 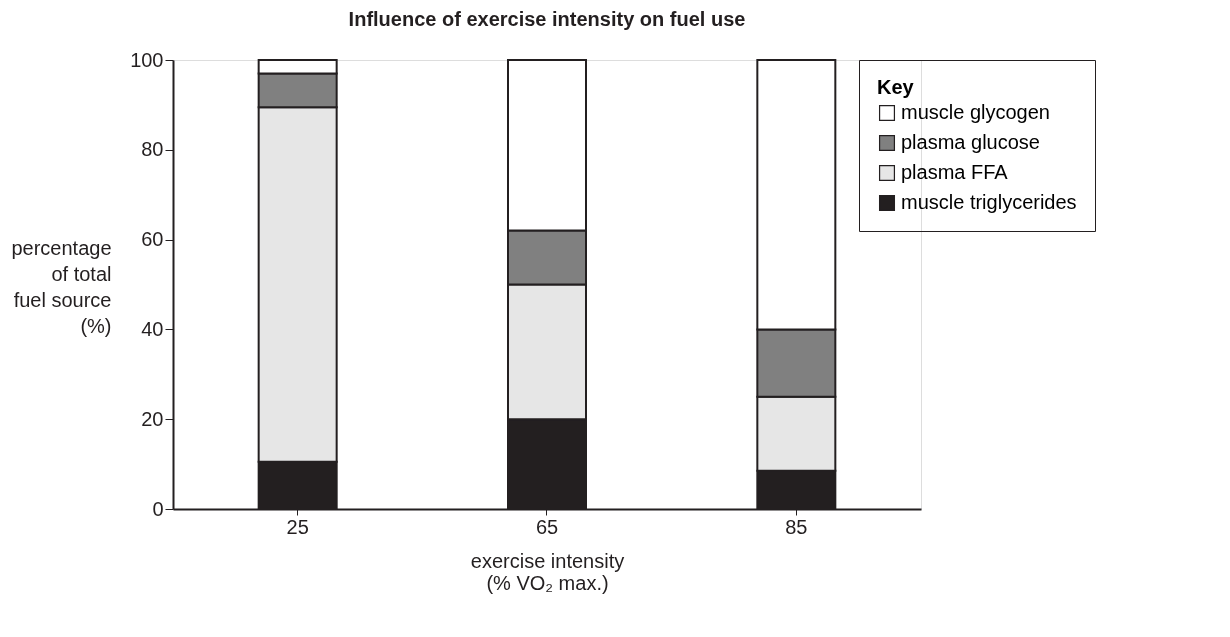 I want to click on legend-label: plasma FFA, so click(x=955, y=172).